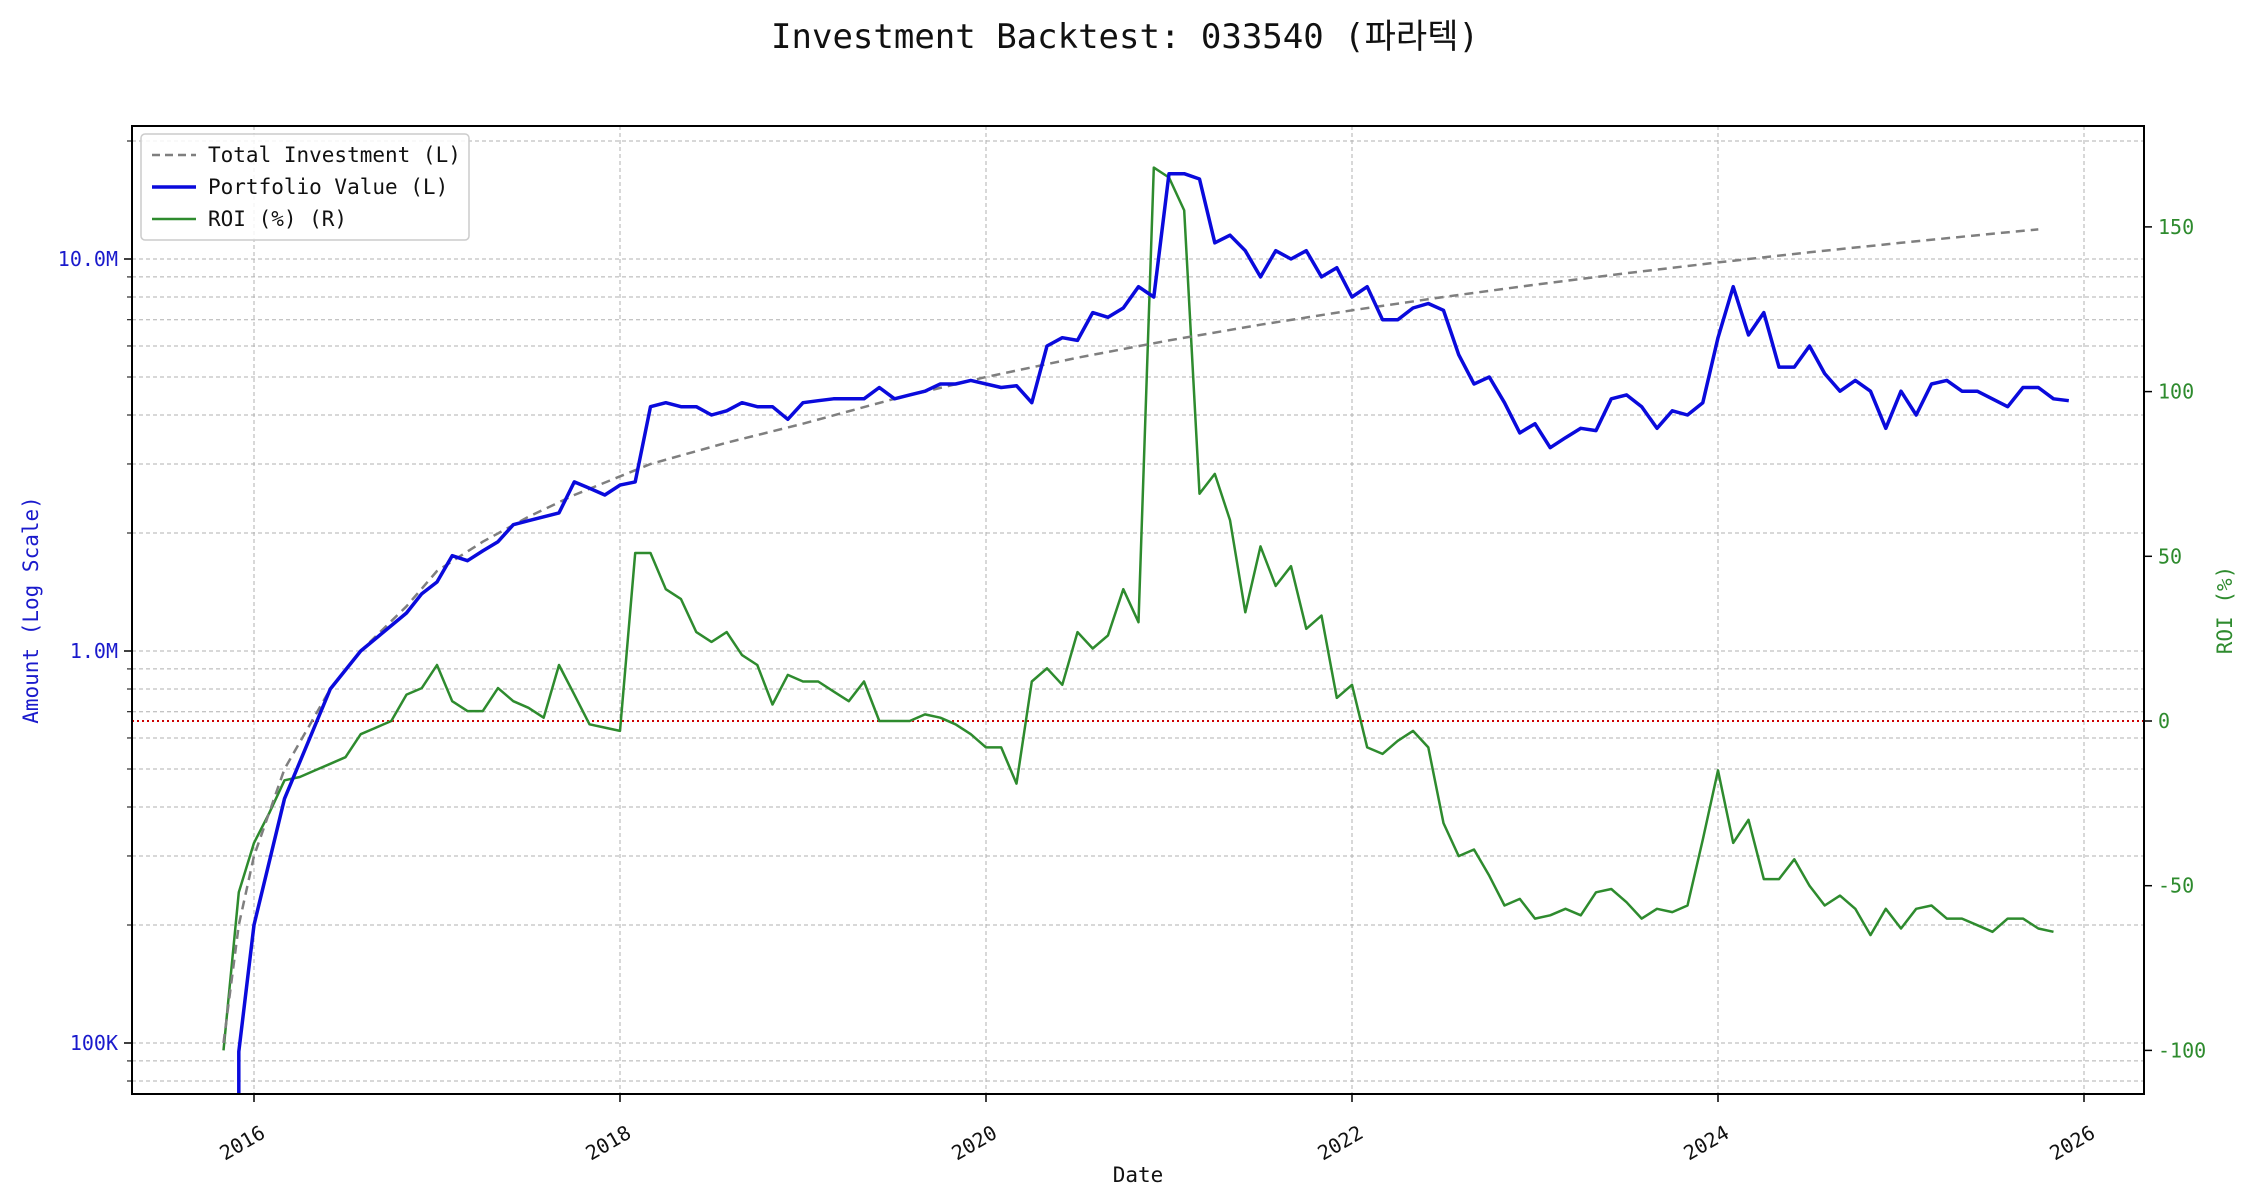 This screenshot has height=1200, width=2250. Describe the element at coordinates (328, 187) in the screenshot. I see `legend-label-portfolio-value: Portfolio Value (L)` at that location.